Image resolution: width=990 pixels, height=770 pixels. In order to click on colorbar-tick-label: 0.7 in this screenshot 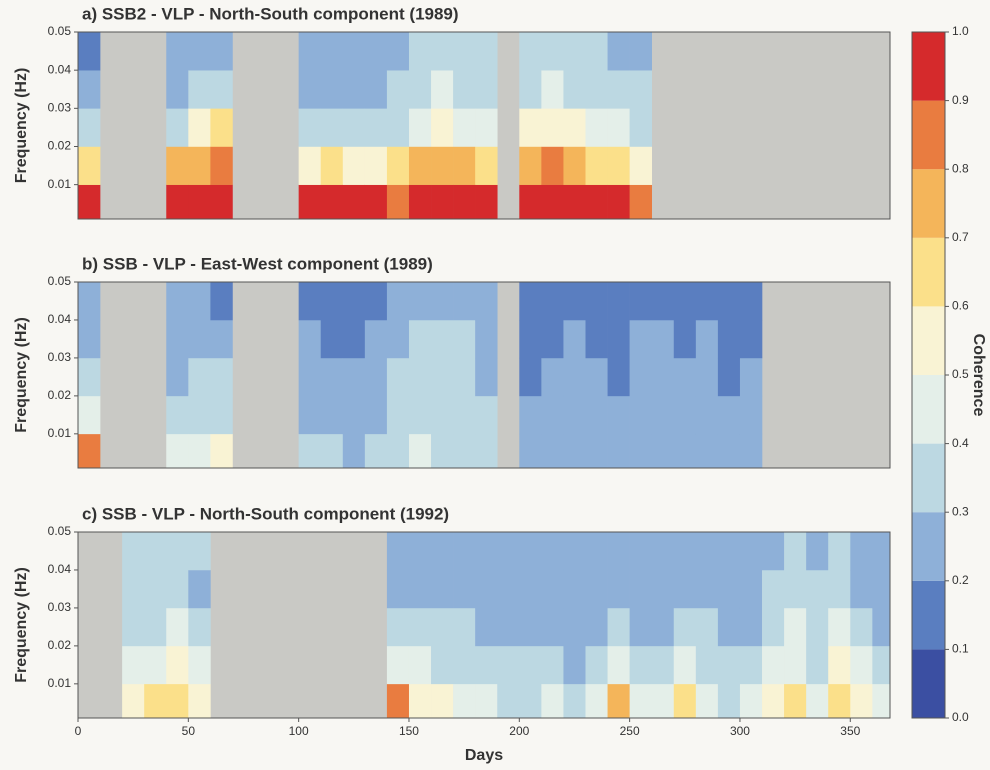, I will do `click(960, 237)`.